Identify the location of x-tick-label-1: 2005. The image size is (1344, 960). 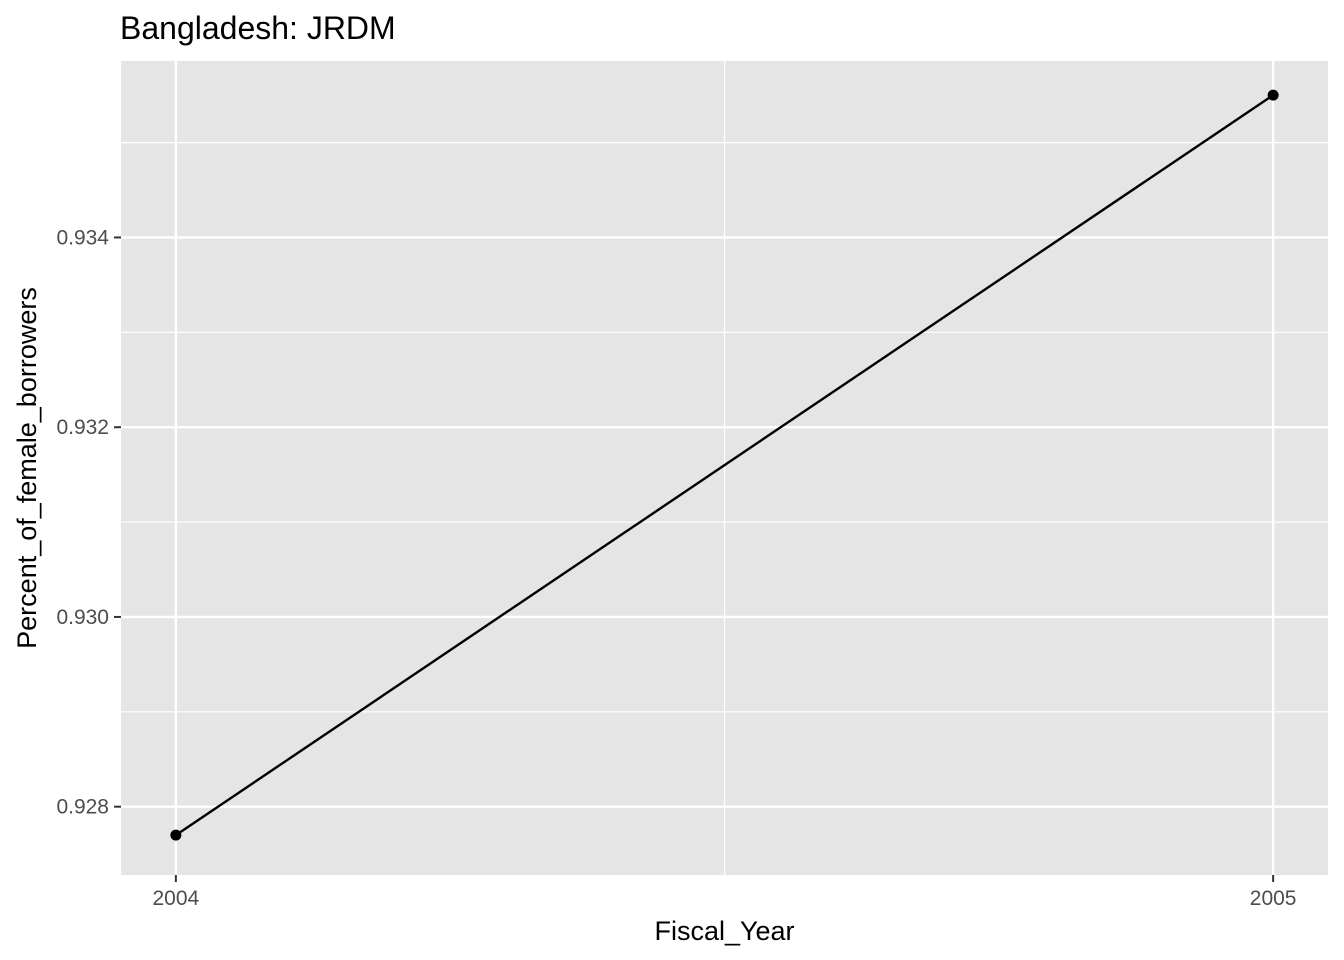
(1273, 898).